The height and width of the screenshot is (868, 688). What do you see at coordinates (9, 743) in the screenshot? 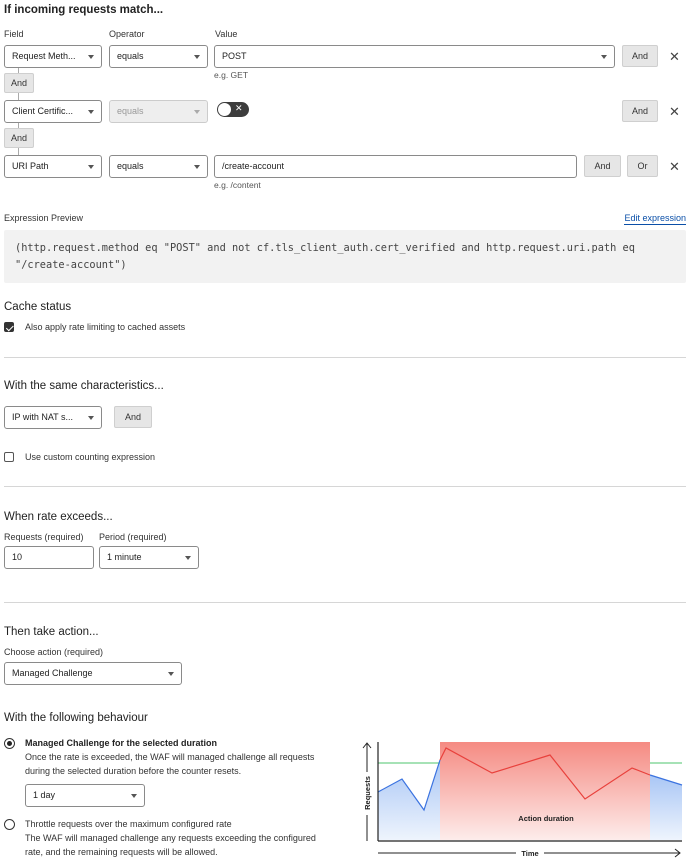
I see `duration-radio` at bounding box center [9, 743].